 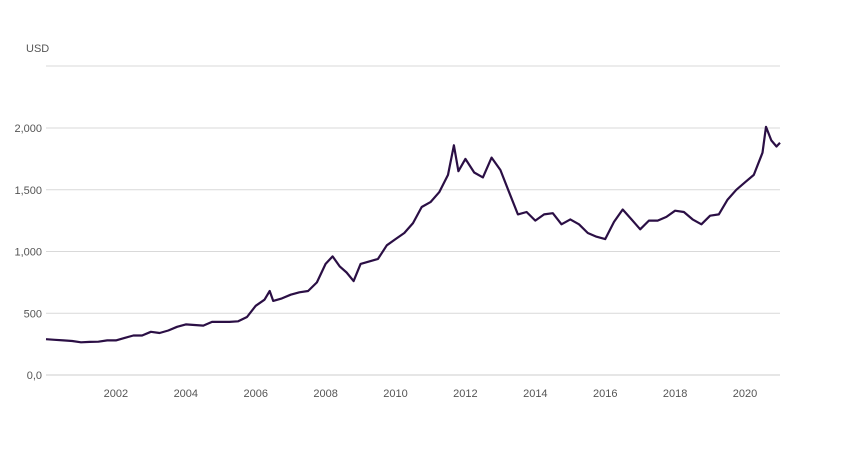 What do you see at coordinates (33, 314) in the screenshot?
I see `y-tick-label: 500` at bounding box center [33, 314].